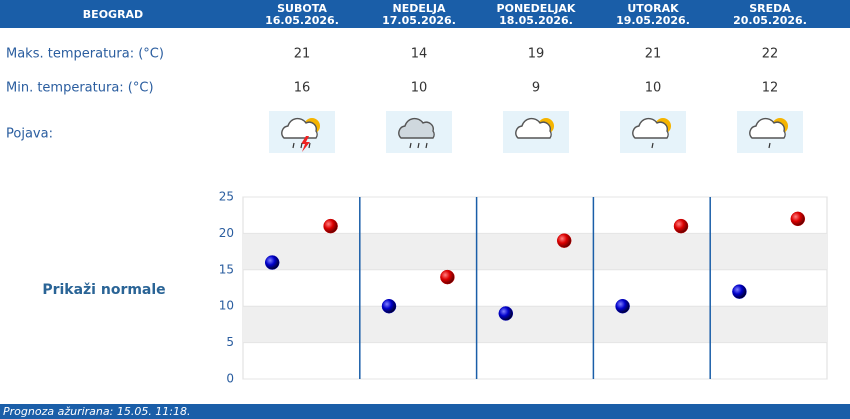  What do you see at coordinates (302, 88) in the screenshot?
I see `temperature-value: 16` at bounding box center [302, 88].